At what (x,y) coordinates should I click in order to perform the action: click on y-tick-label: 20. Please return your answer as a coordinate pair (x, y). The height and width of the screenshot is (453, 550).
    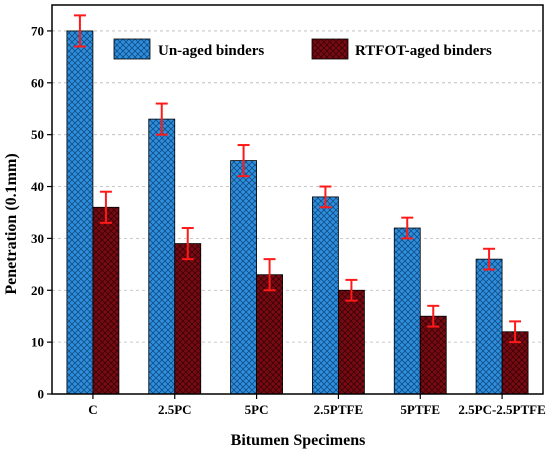
    Looking at the image, I should click on (37, 290).